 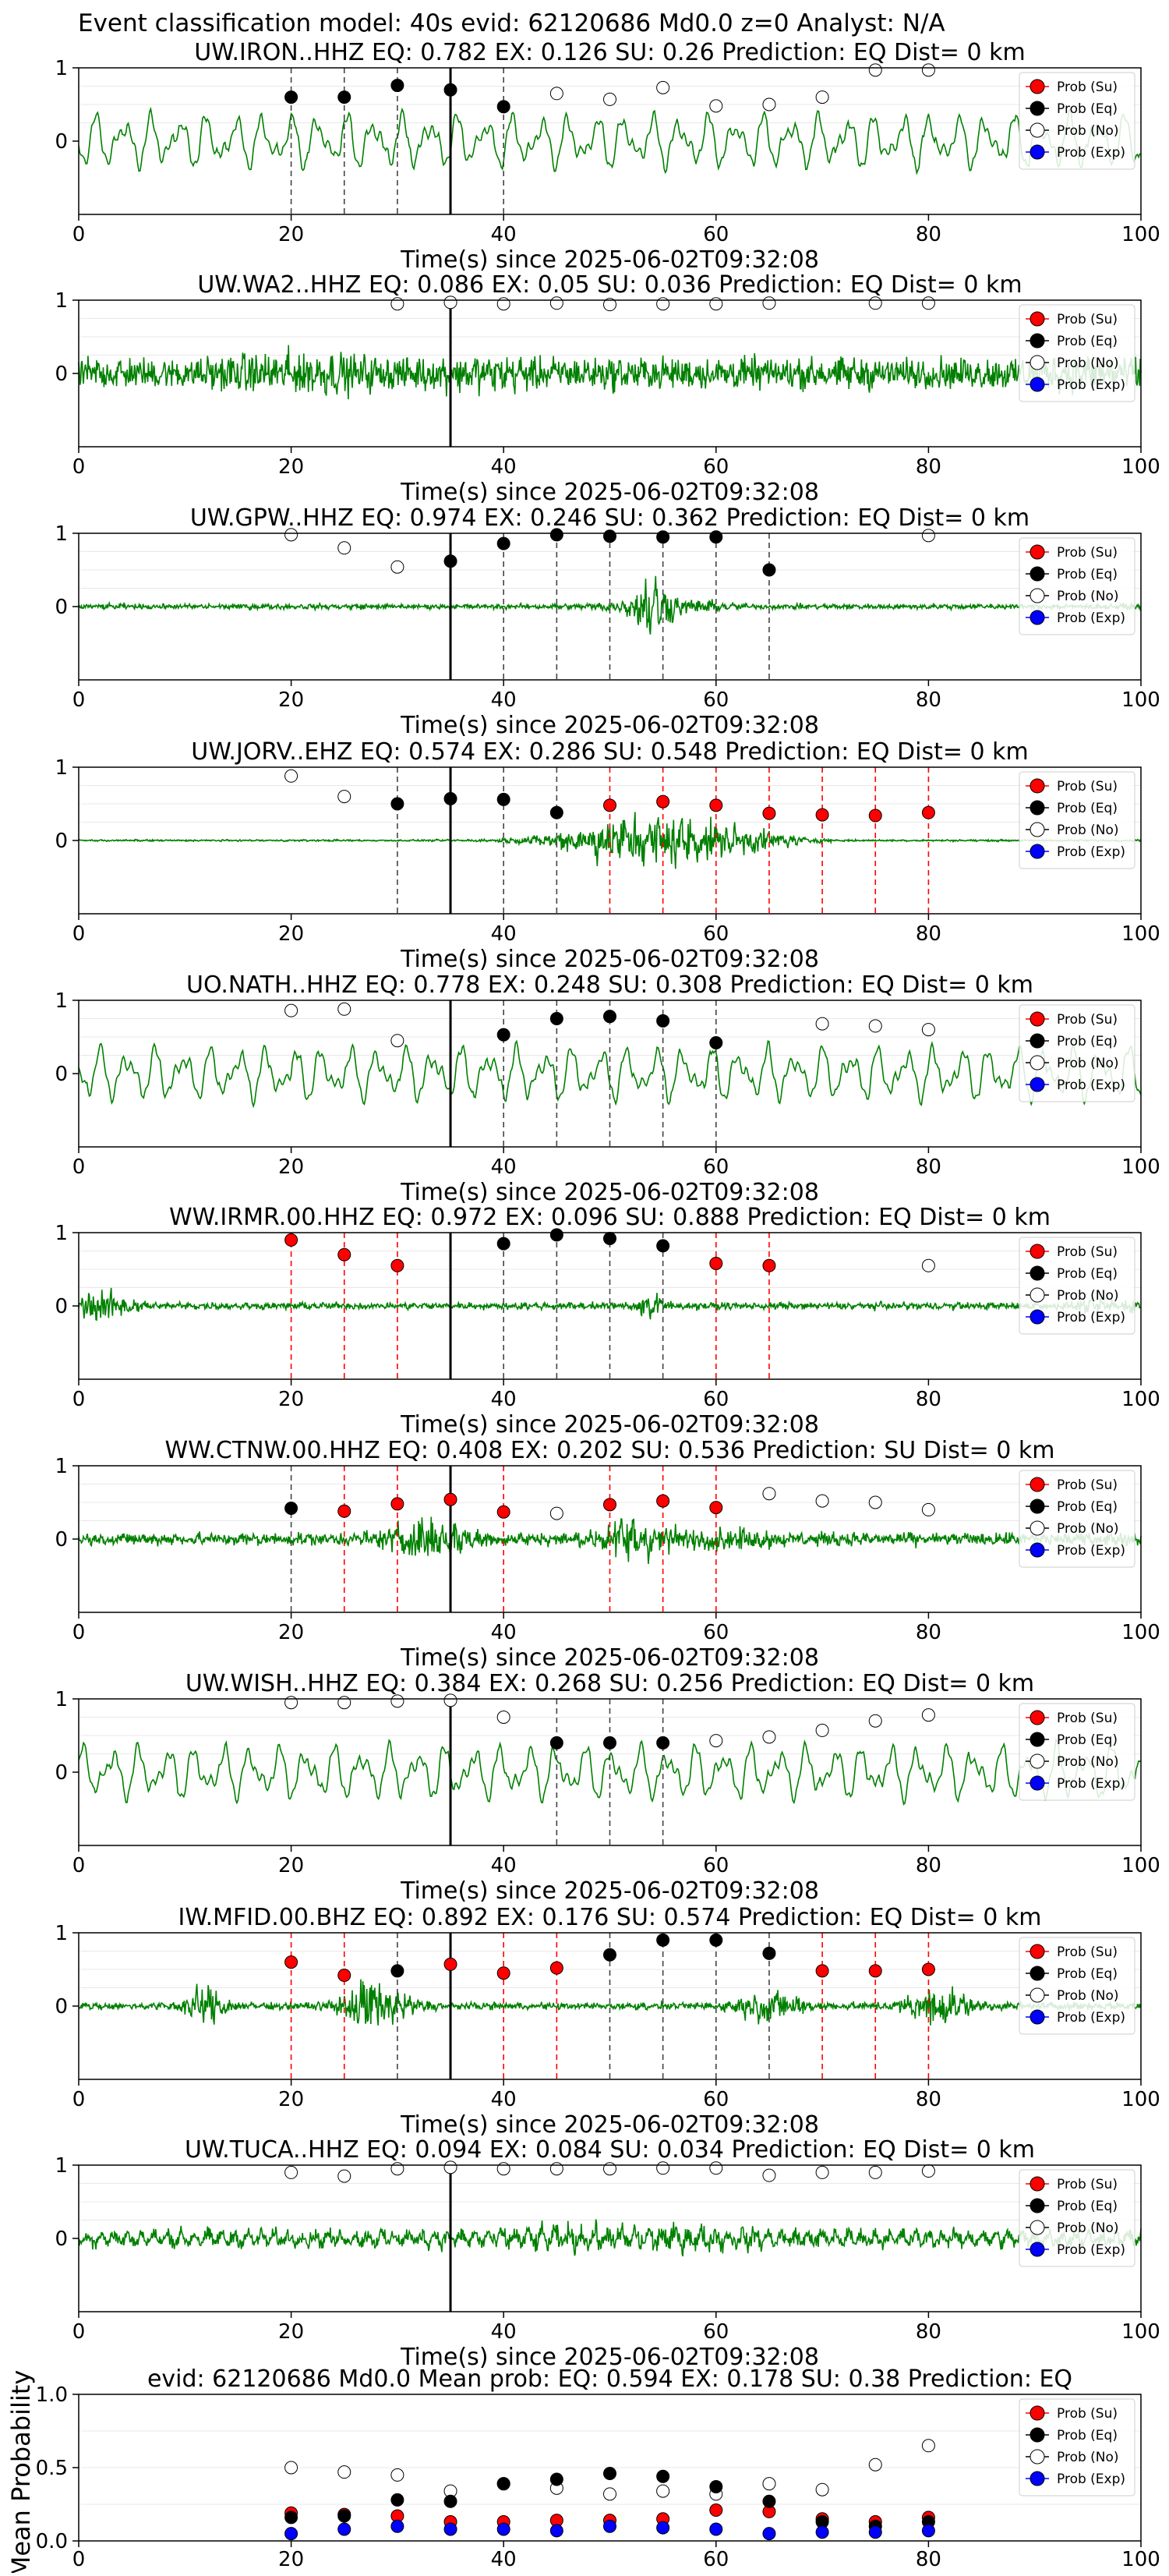 I want to click on x-tick-label: 20, so click(x=291, y=700).